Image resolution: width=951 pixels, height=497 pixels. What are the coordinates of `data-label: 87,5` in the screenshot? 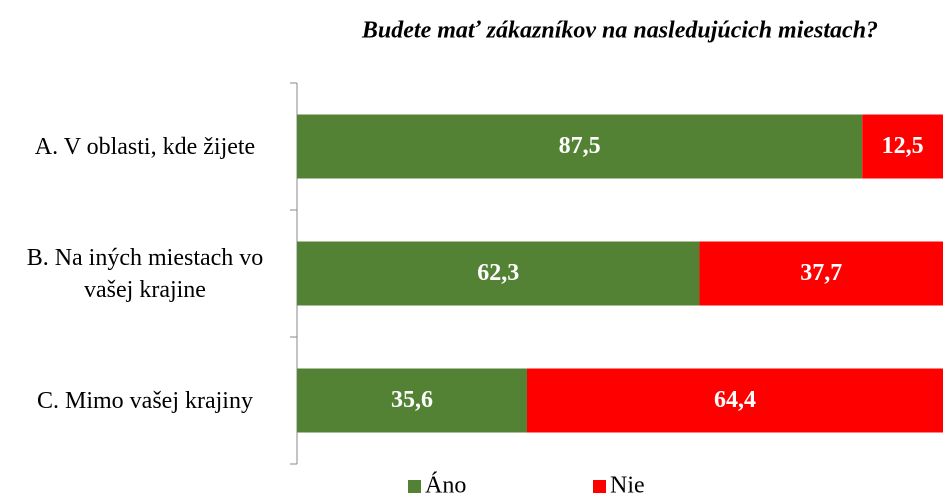 It's located at (580, 146).